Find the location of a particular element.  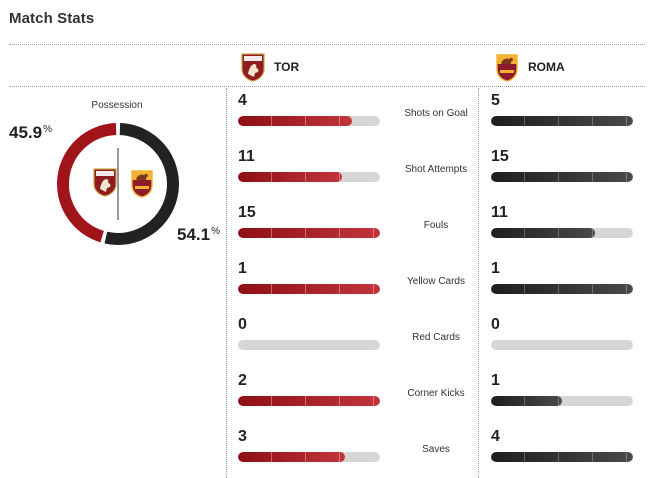

home-stat-value: 4 is located at coordinates (242, 100).